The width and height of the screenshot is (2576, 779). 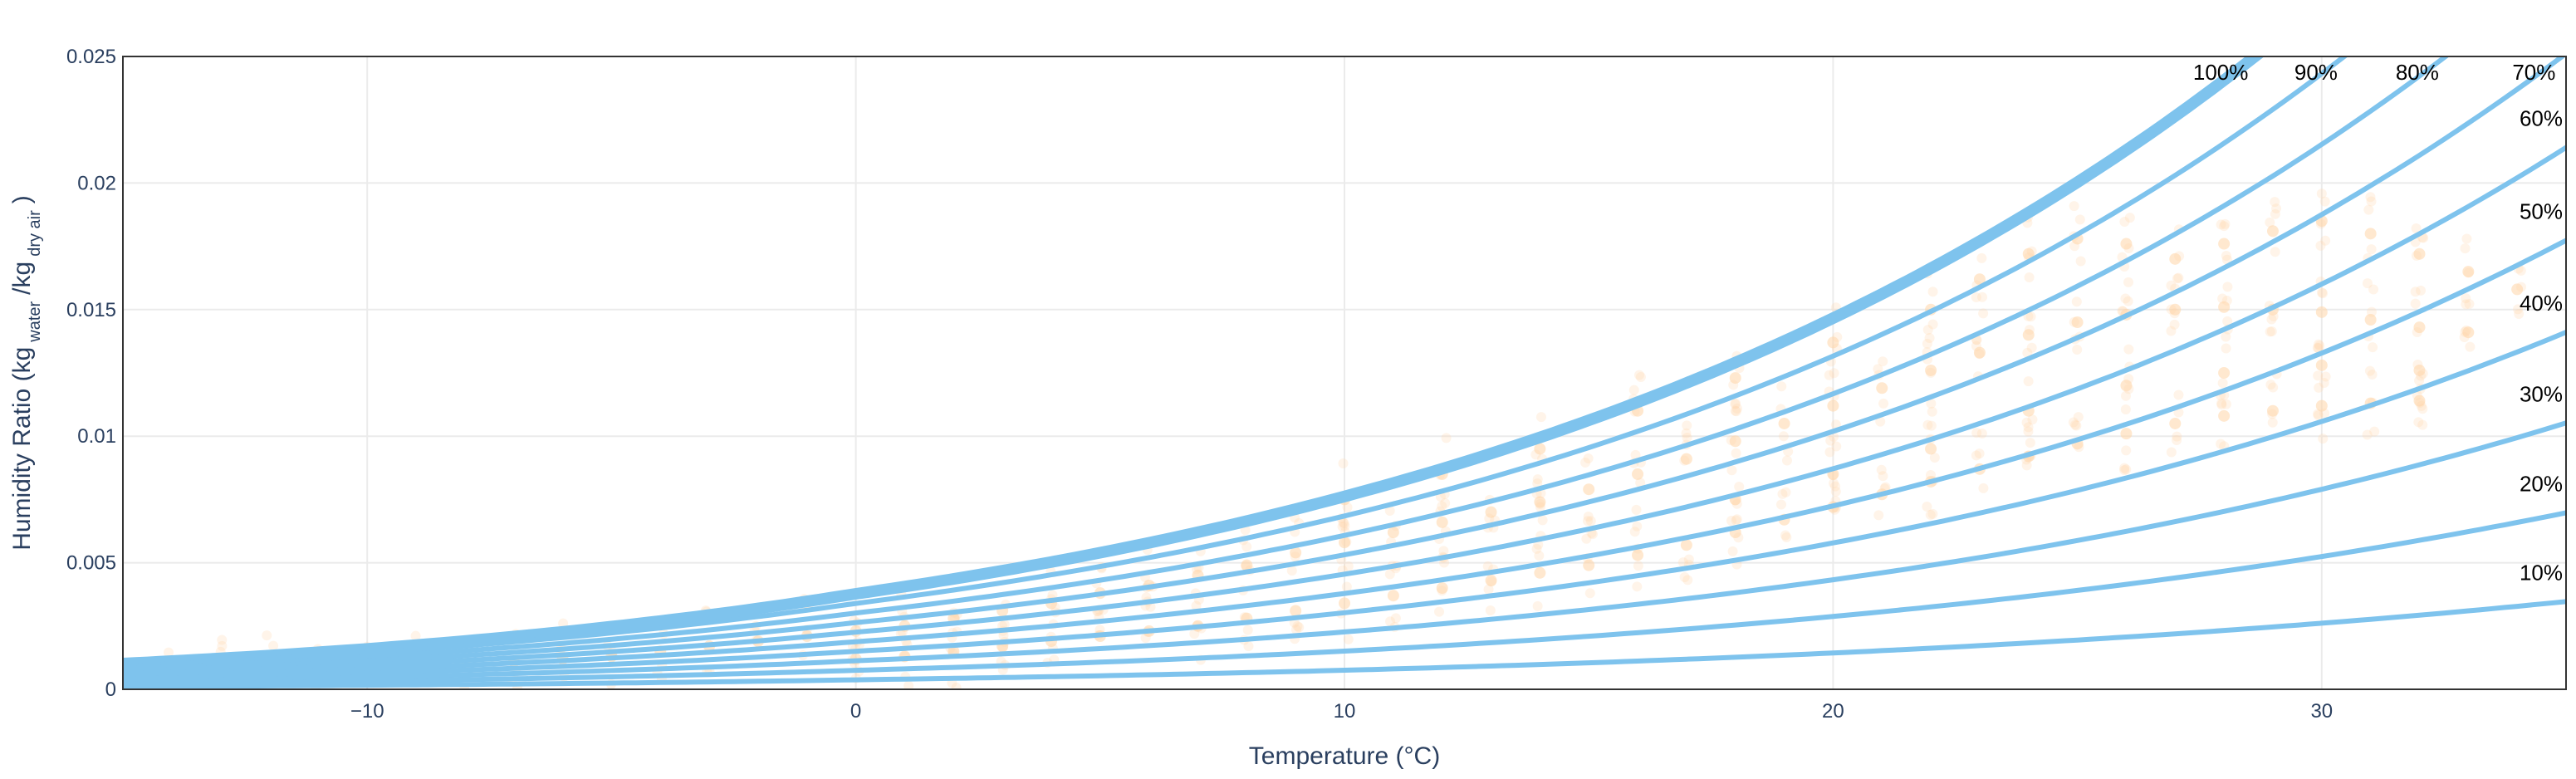 I want to click on y-title-sub-dry-air: dry air, so click(x=35, y=233).